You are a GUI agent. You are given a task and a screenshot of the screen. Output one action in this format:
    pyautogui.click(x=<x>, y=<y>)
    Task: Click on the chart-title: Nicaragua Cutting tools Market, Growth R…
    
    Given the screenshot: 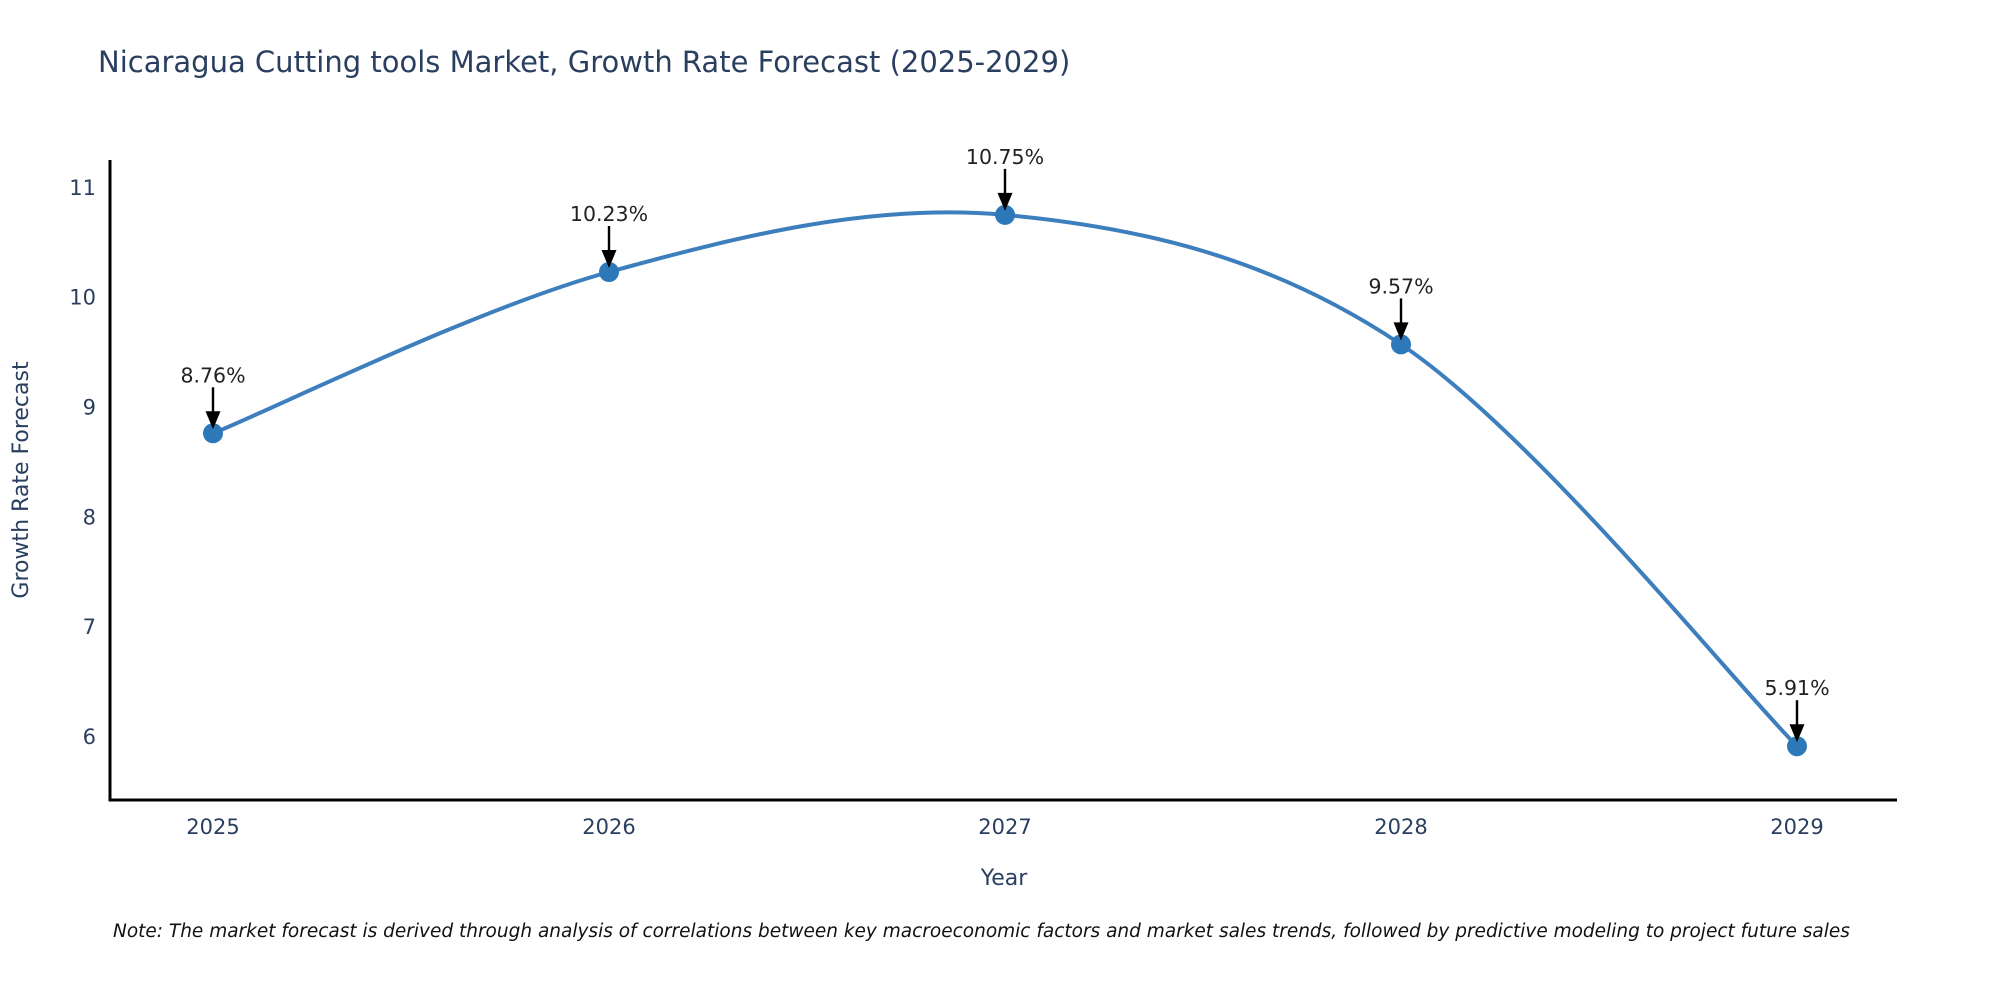 What is the action you would take?
    pyautogui.click(x=584, y=62)
    